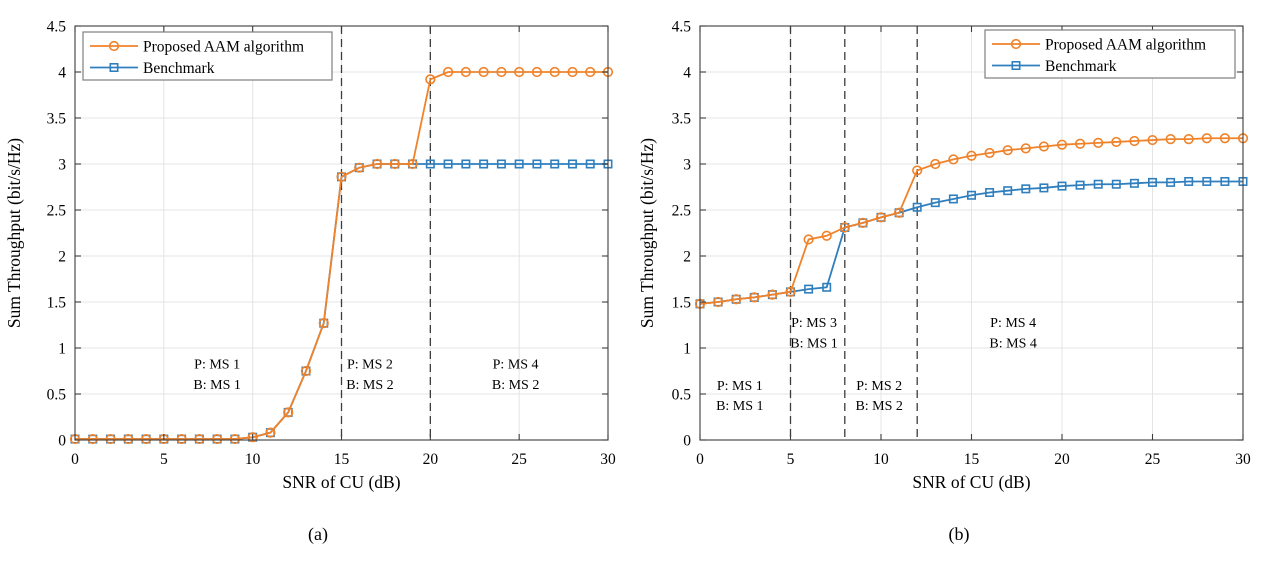 Image resolution: width=1270 pixels, height=569 pixels. What do you see at coordinates (853, 233) in the screenshot?
I see `region-dashed-lines-b` at bounding box center [853, 233].